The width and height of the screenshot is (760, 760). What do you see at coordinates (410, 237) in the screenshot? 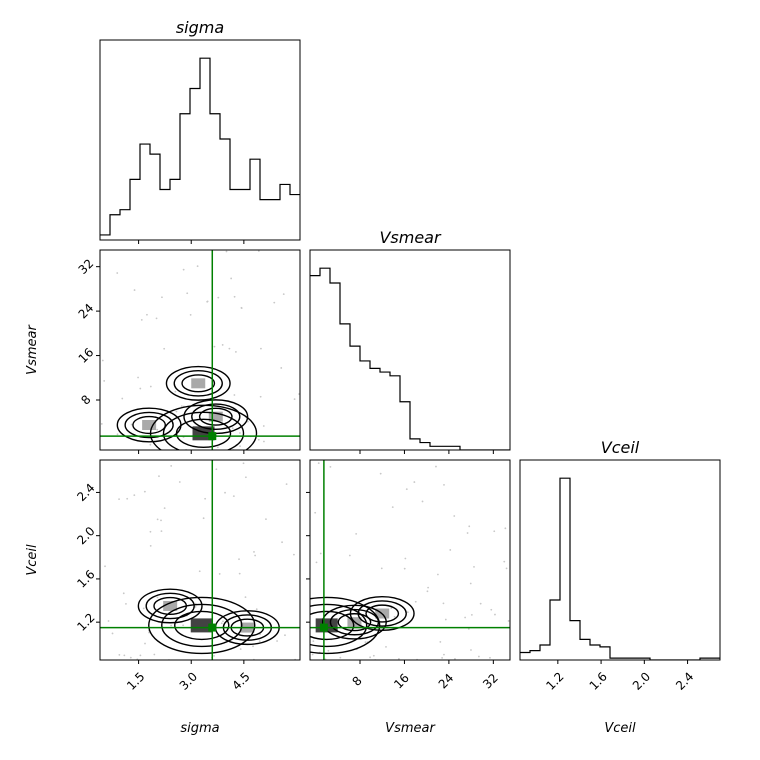
I see `title-Vsmear: Vsmear` at bounding box center [410, 237].